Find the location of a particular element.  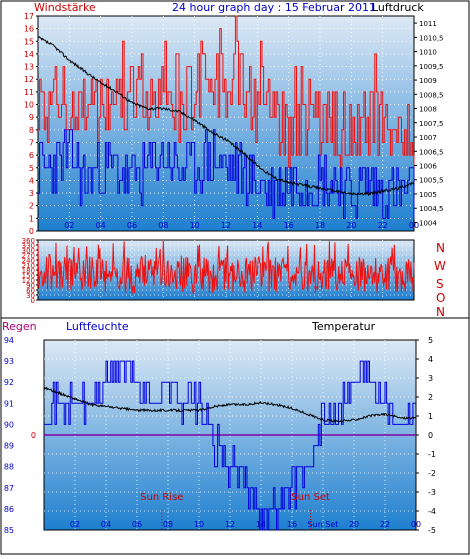

direction-y-tick-label: 30 is located at coordinates (30, 296).